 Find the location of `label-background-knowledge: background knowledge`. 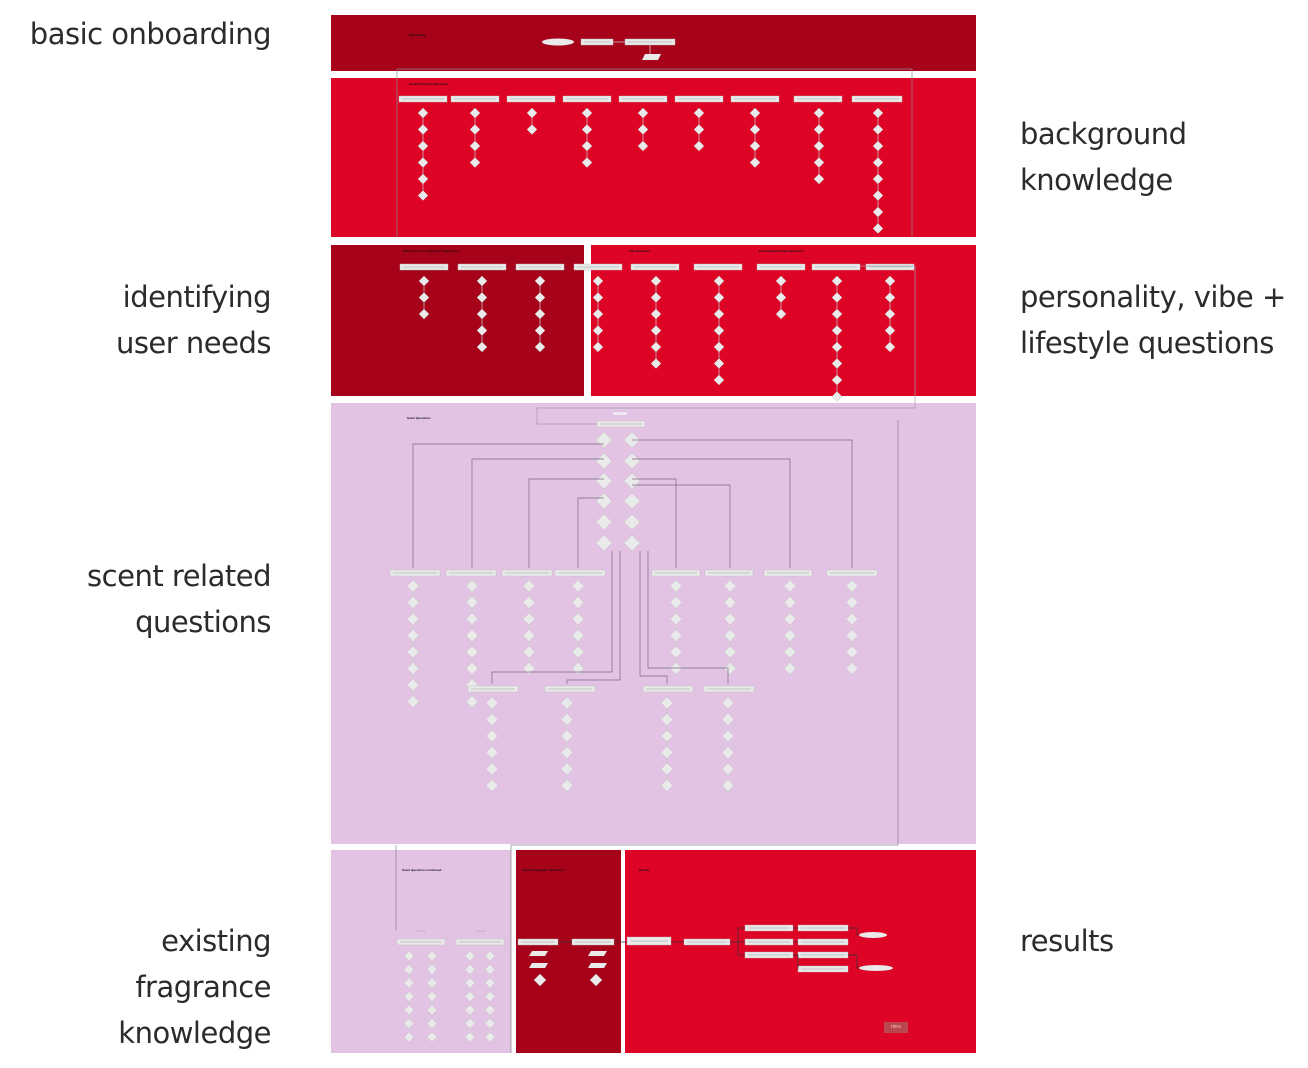

label-background-knowledge: background knowledge is located at coordinates (1103, 157).